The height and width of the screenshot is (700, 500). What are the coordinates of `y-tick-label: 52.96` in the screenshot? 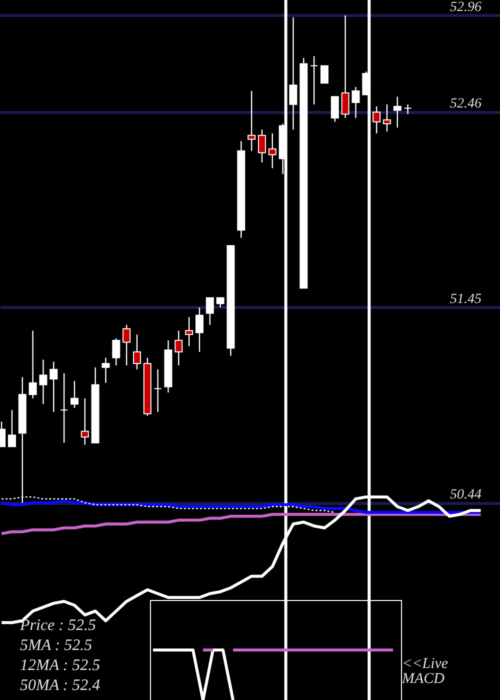 It's located at (466, 7).